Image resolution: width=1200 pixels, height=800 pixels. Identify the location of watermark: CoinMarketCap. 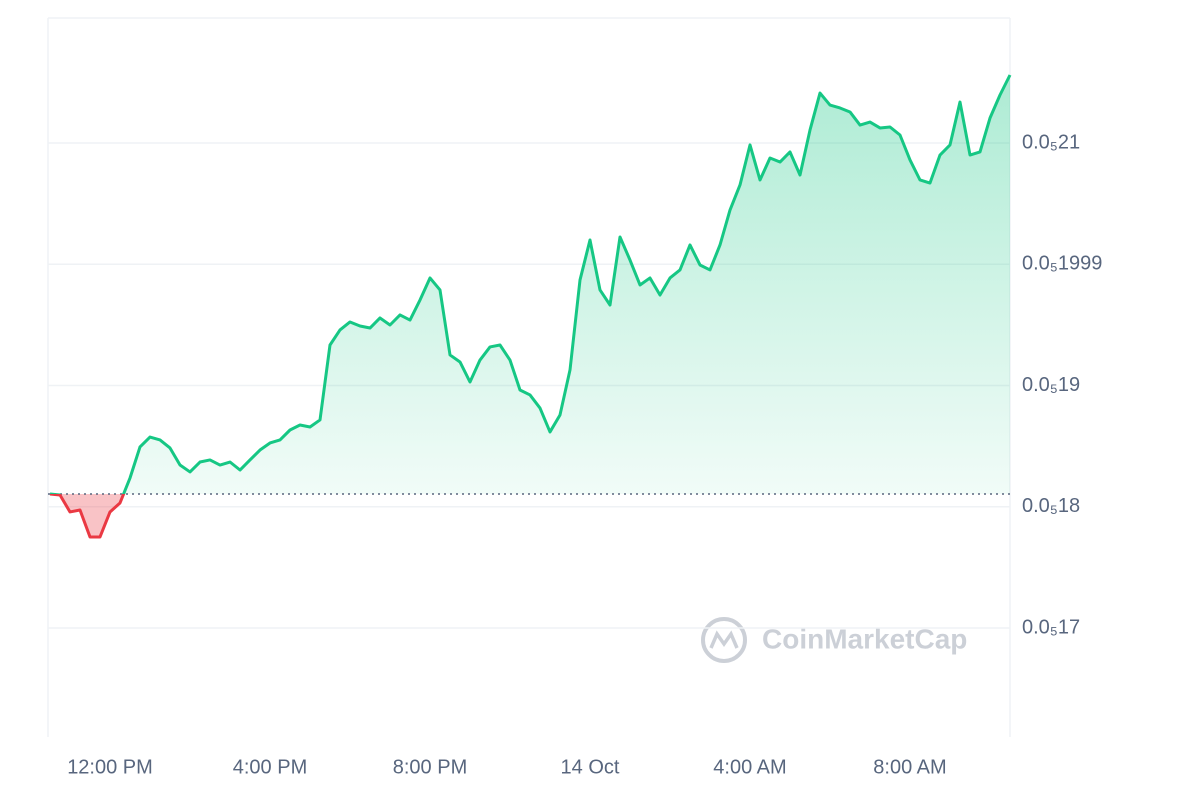
(834, 640).